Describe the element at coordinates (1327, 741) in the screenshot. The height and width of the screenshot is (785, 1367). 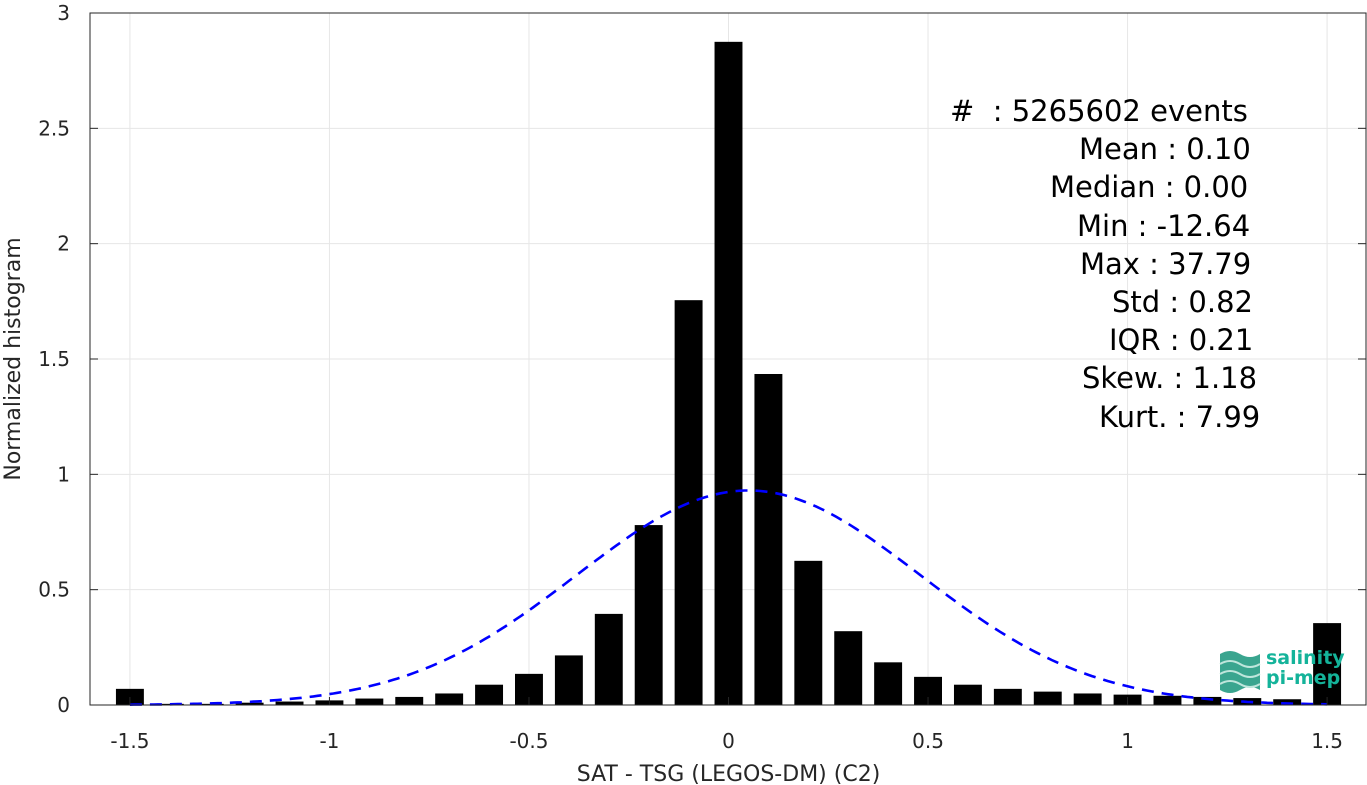
I see `x-tick-label: 1.5` at that location.